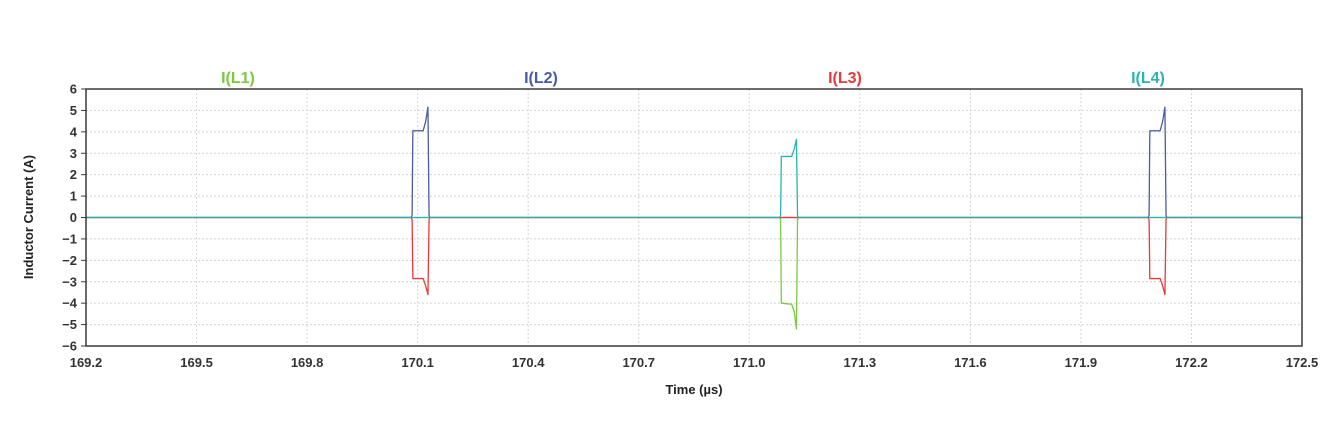  What do you see at coordinates (417, 362) in the screenshot?
I see `x-tick-label: 170.1` at bounding box center [417, 362].